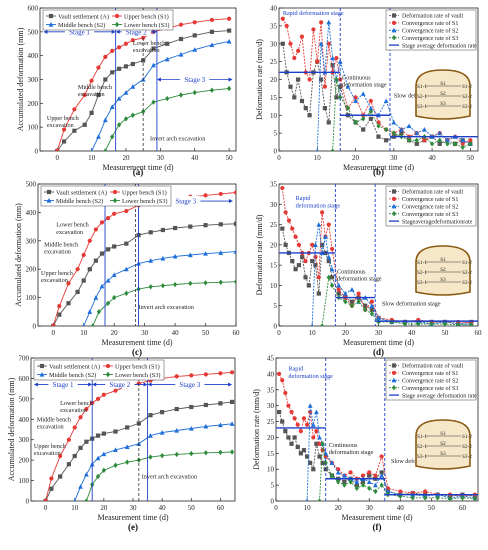 The width and height of the screenshot is (488, 550). I want to click on legend-label: Convergence rate of S3, so click(430, 388).